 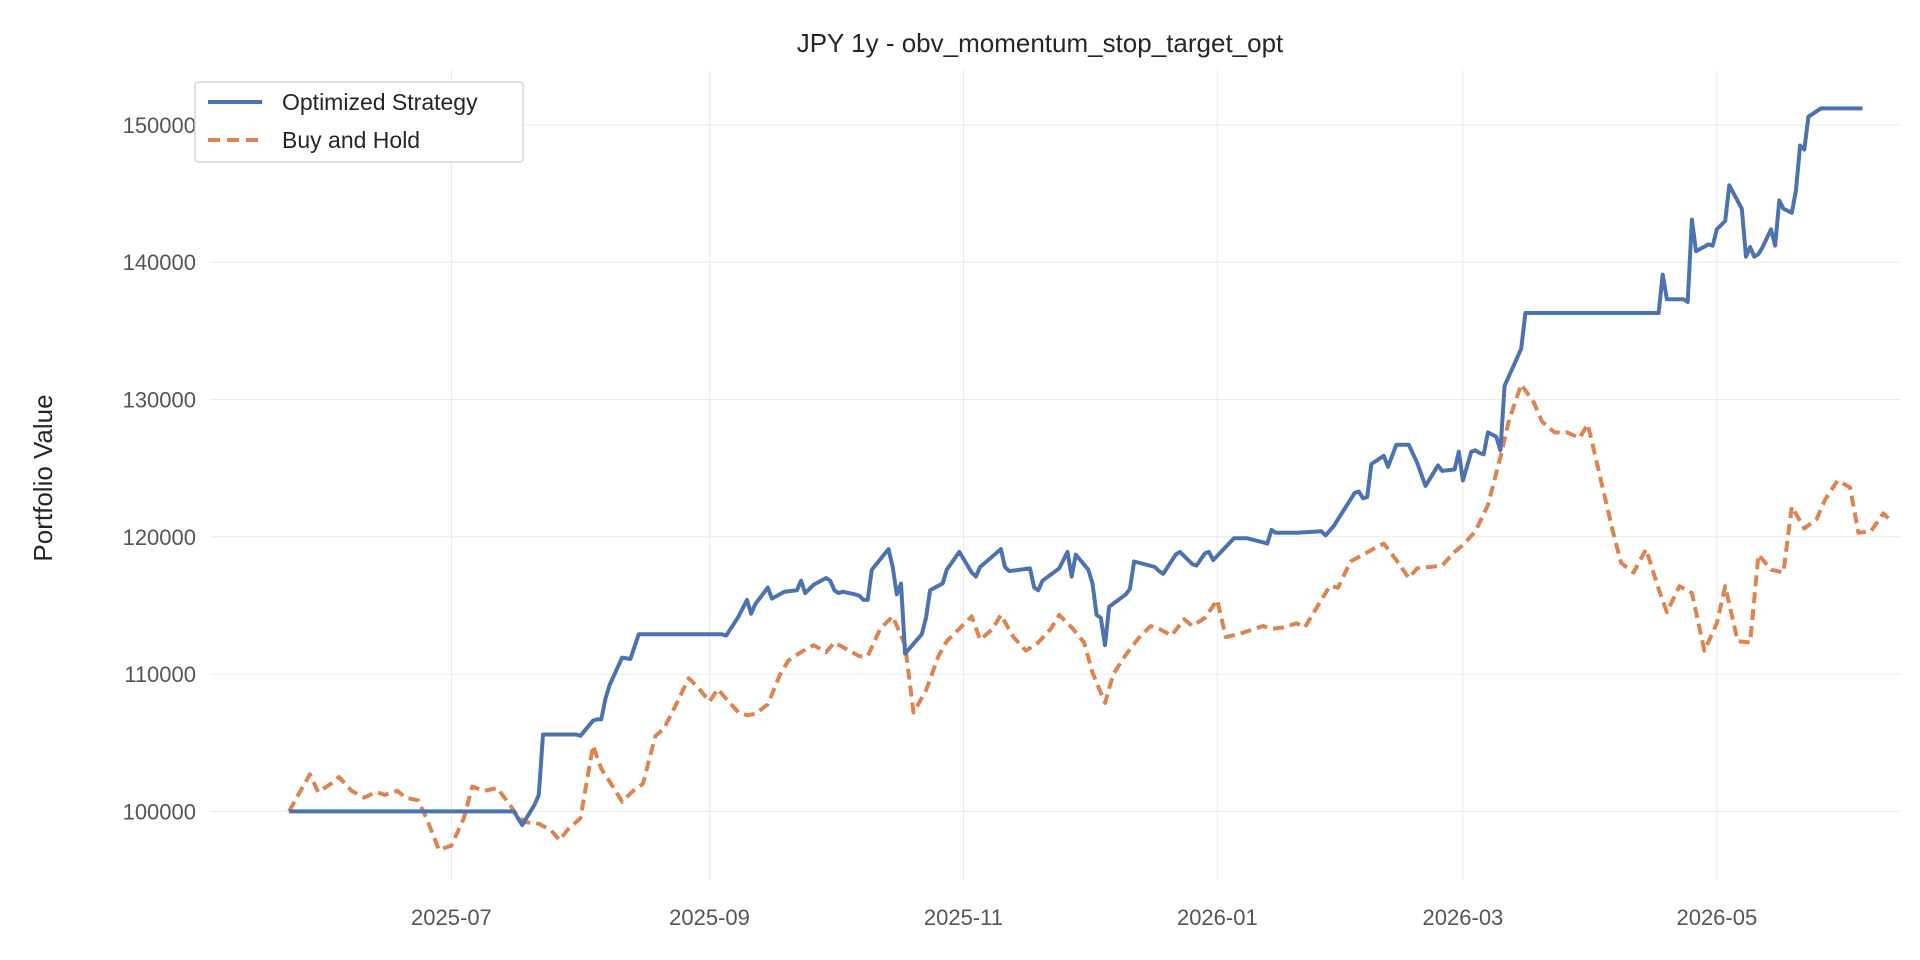 I want to click on y-tick-label: 110000, so click(x=160, y=674).